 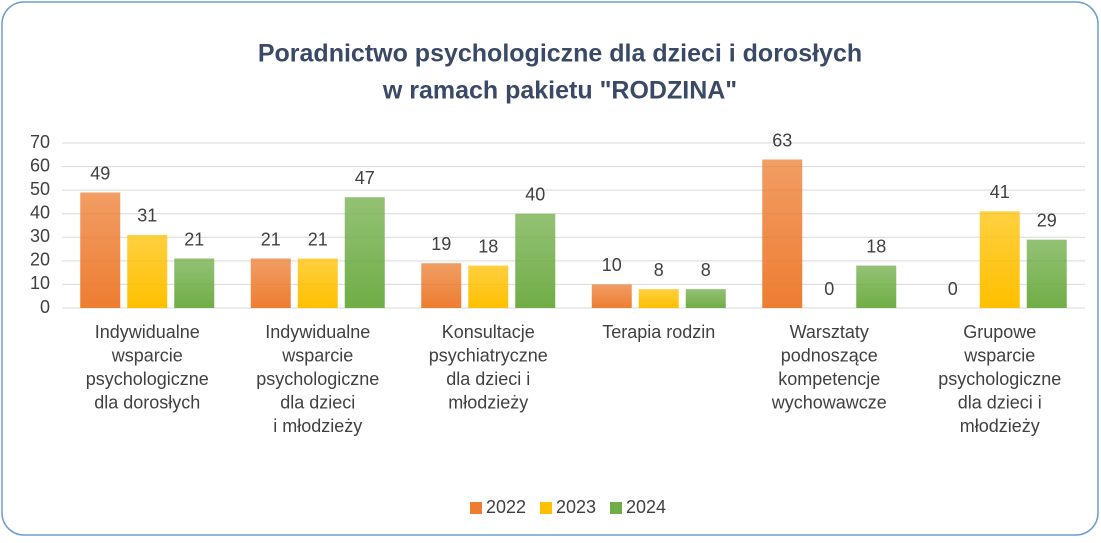 What do you see at coordinates (40, 212) in the screenshot?
I see `y-tick-label: 40` at bounding box center [40, 212].